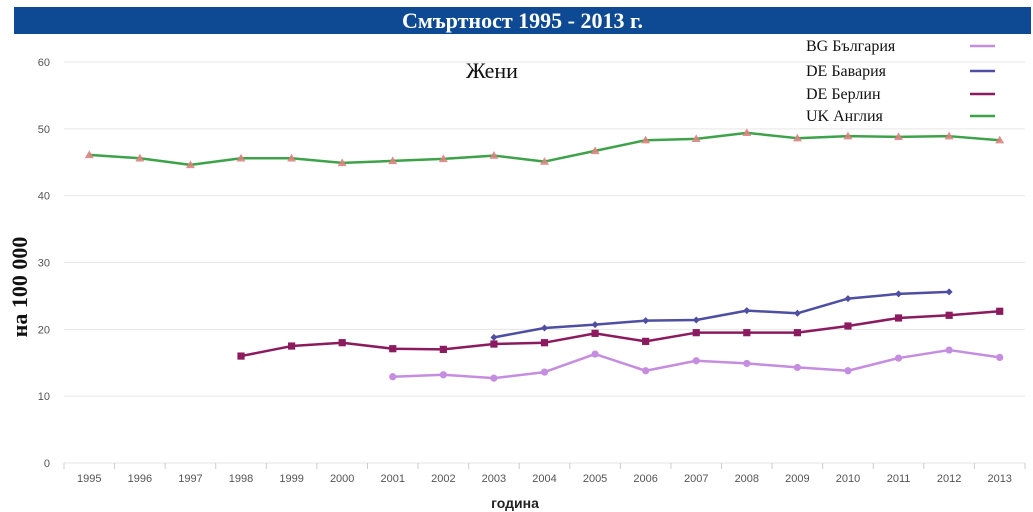 This screenshot has height=512, width=1033. What do you see at coordinates (19, 287) in the screenshot?
I see `y-axis-label: на 100 000` at bounding box center [19, 287].